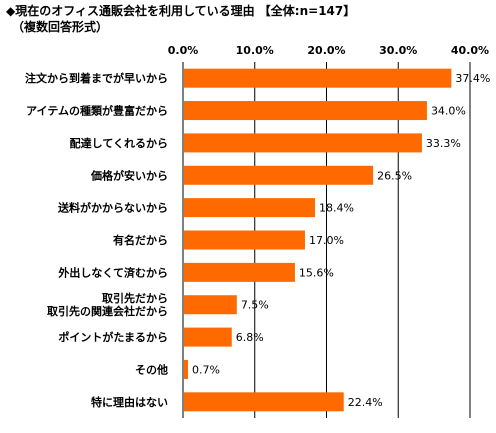  I want to click on category-label: アイテムの種類が豊富だから, so click(97, 111).